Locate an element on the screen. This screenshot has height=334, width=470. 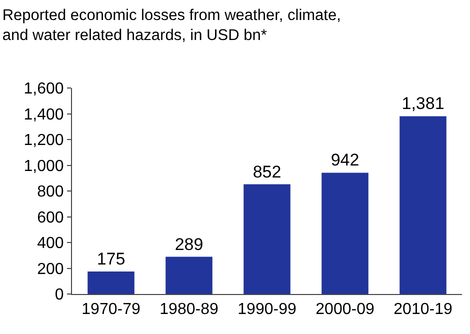
data-label: 1,381 is located at coordinates (423, 104).